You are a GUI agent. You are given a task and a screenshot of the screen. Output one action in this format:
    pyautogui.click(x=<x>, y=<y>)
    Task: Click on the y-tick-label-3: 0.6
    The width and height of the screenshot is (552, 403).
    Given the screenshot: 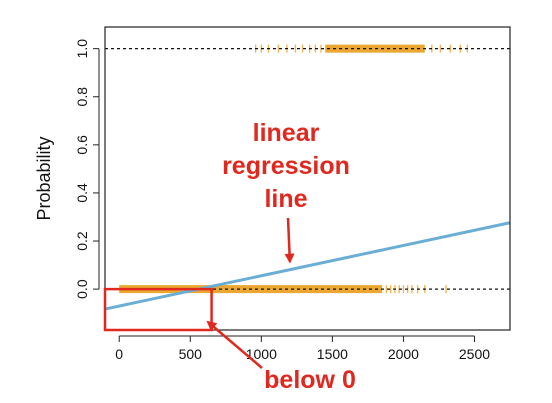 What is the action you would take?
    pyautogui.click(x=82, y=145)
    